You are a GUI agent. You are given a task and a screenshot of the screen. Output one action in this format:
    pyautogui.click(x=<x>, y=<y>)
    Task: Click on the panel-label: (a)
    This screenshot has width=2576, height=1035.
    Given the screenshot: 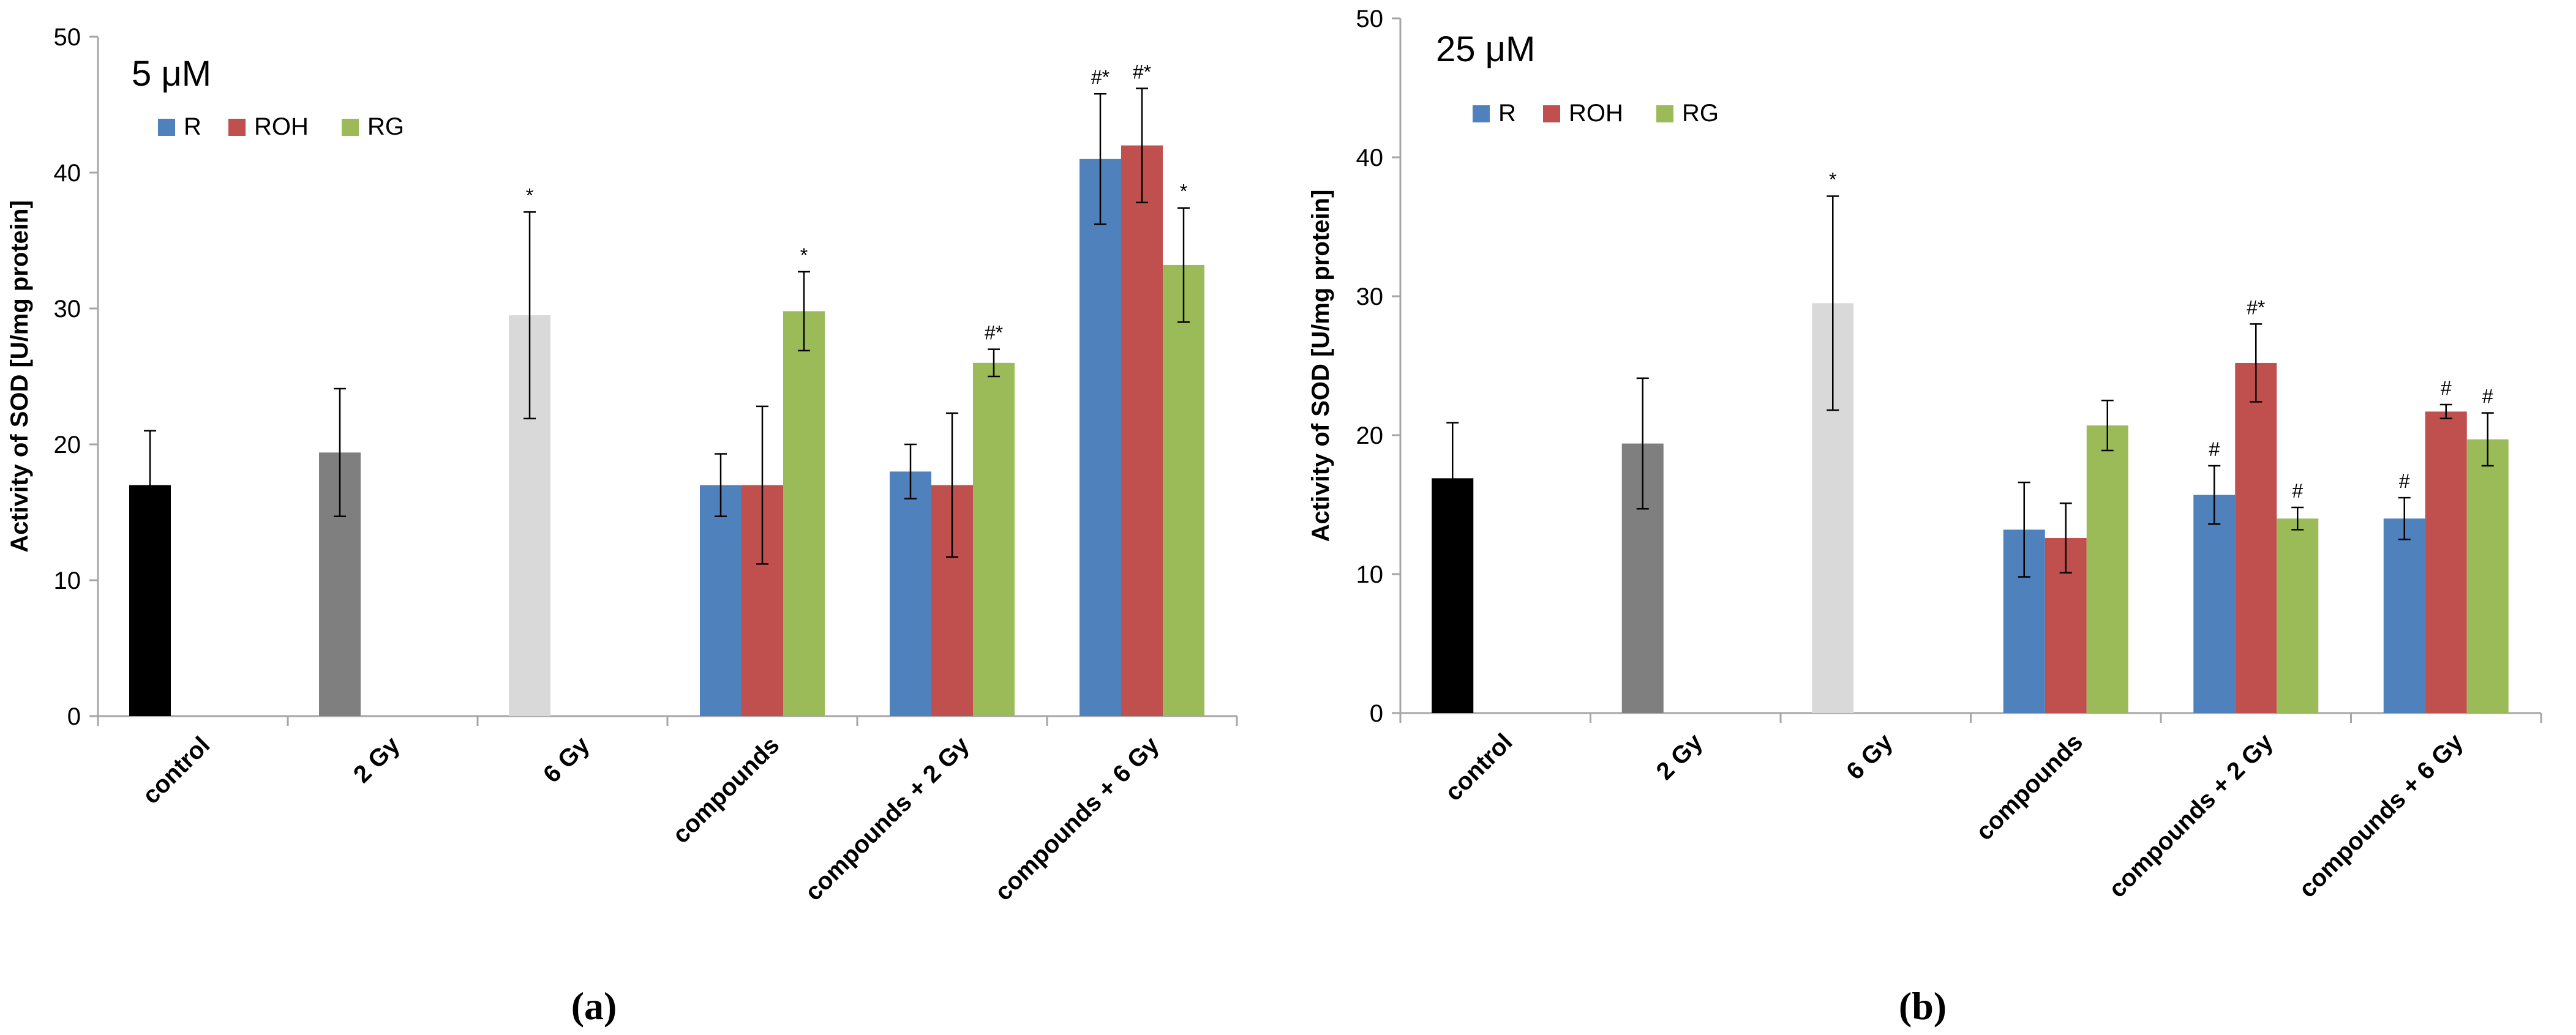 What is the action you would take?
    pyautogui.click(x=594, y=1006)
    